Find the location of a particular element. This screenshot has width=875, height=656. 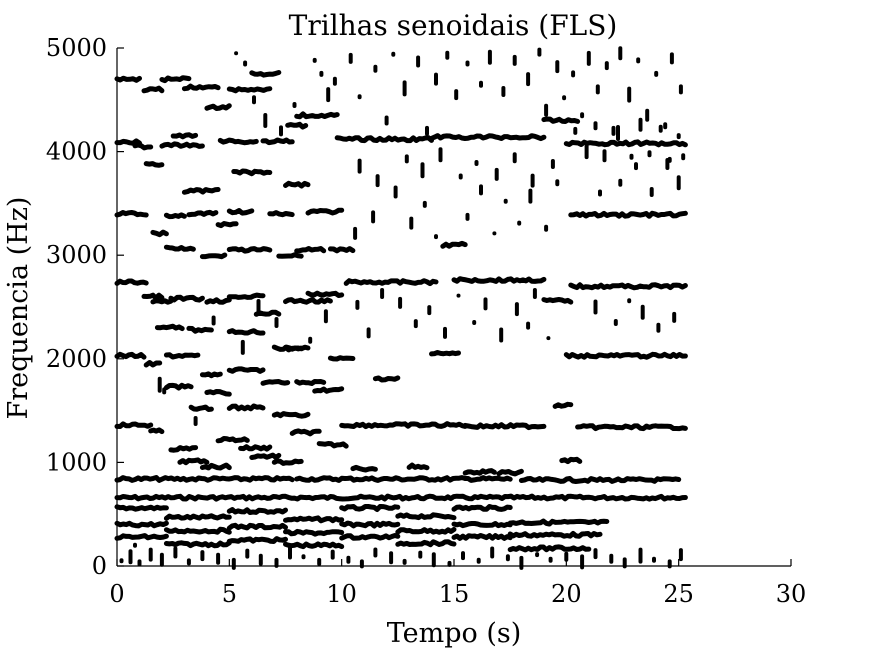

y-tick-label-5: 5000 is located at coordinates (76, 48).